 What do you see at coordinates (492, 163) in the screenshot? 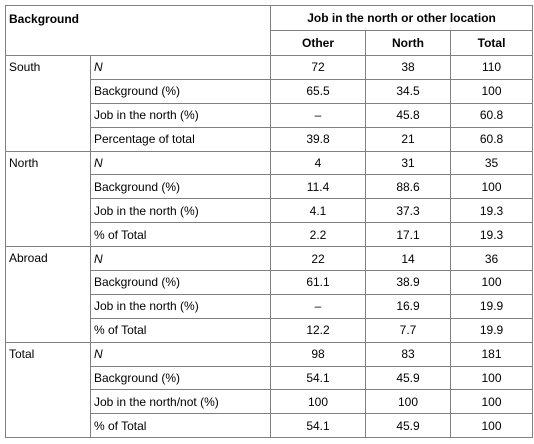
I see `value-cell: 35` at bounding box center [492, 163].